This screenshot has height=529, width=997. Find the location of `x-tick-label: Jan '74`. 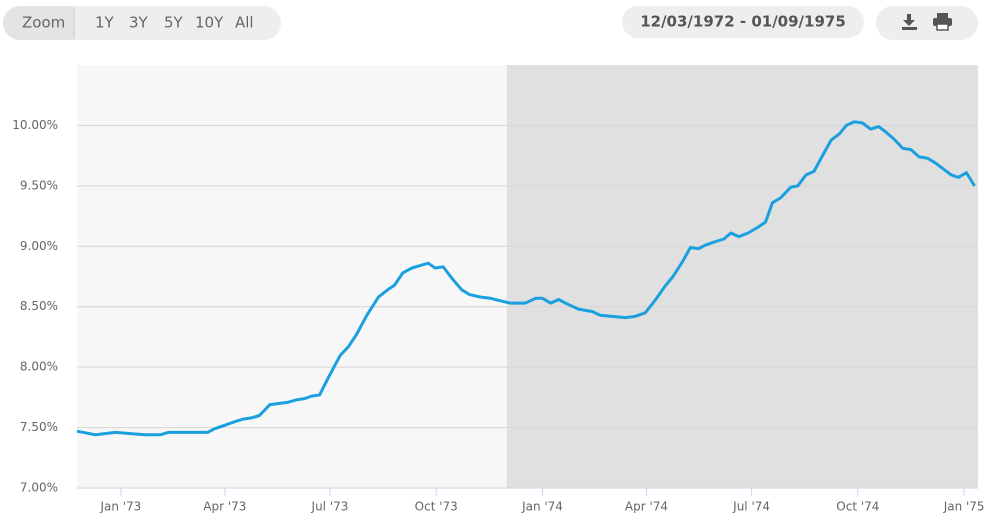

x-tick-label: Jan '74 is located at coordinates (542, 507).